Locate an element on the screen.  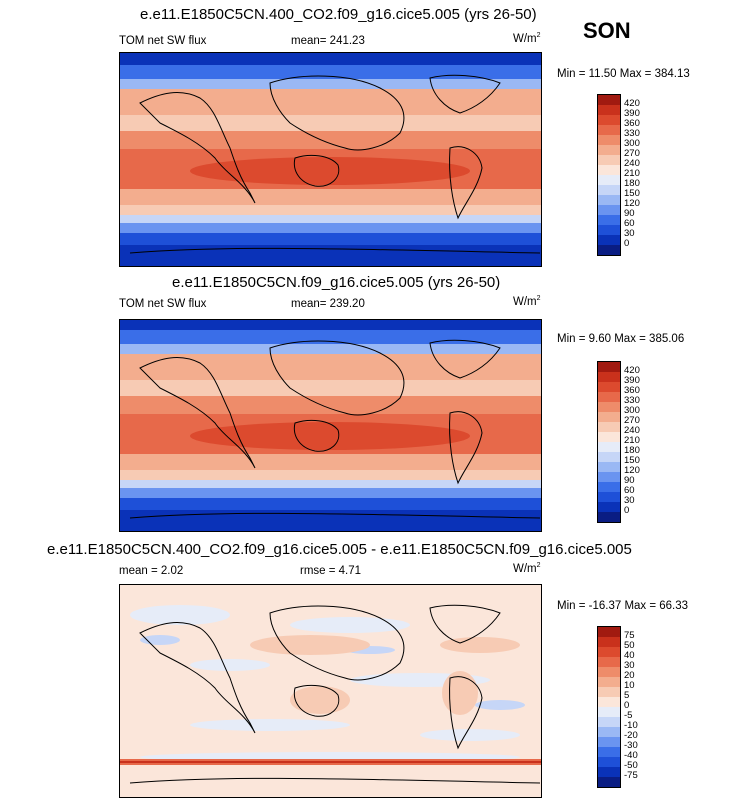
panel-2-colorbar is located at coordinates (609, 442).